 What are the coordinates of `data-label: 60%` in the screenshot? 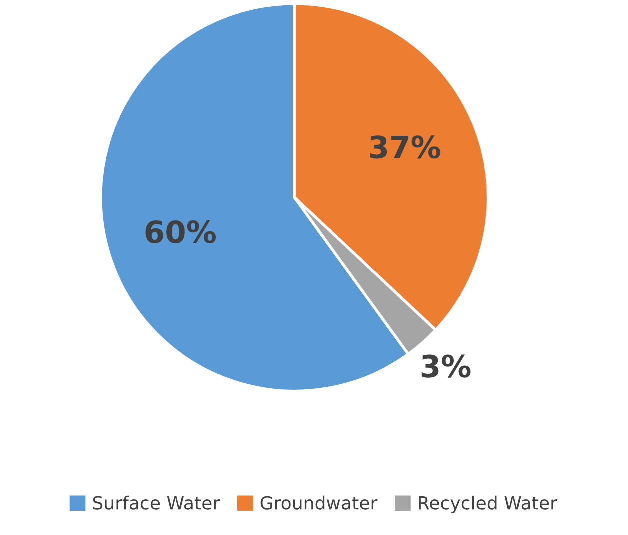 It's located at (181, 232).